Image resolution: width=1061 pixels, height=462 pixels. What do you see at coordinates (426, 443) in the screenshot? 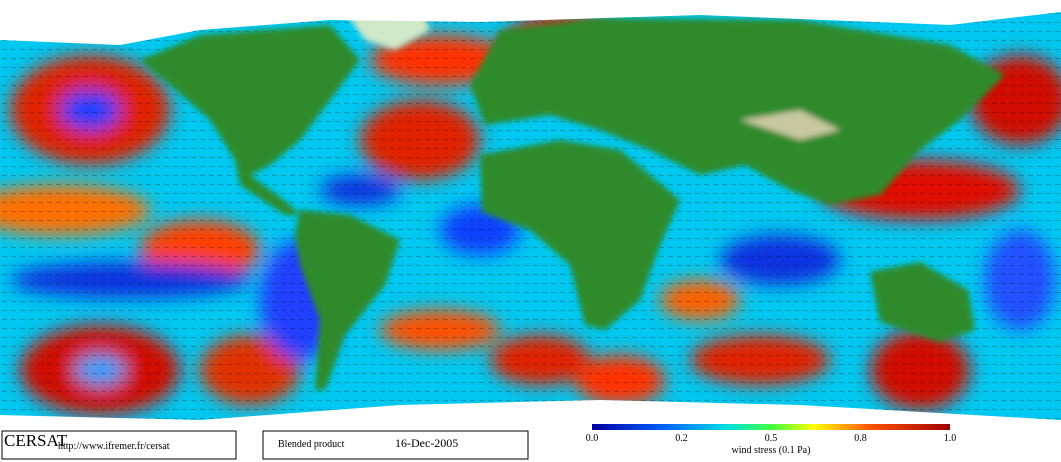
I see `product-date: 16-Dec-2005` at bounding box center [426, 443].